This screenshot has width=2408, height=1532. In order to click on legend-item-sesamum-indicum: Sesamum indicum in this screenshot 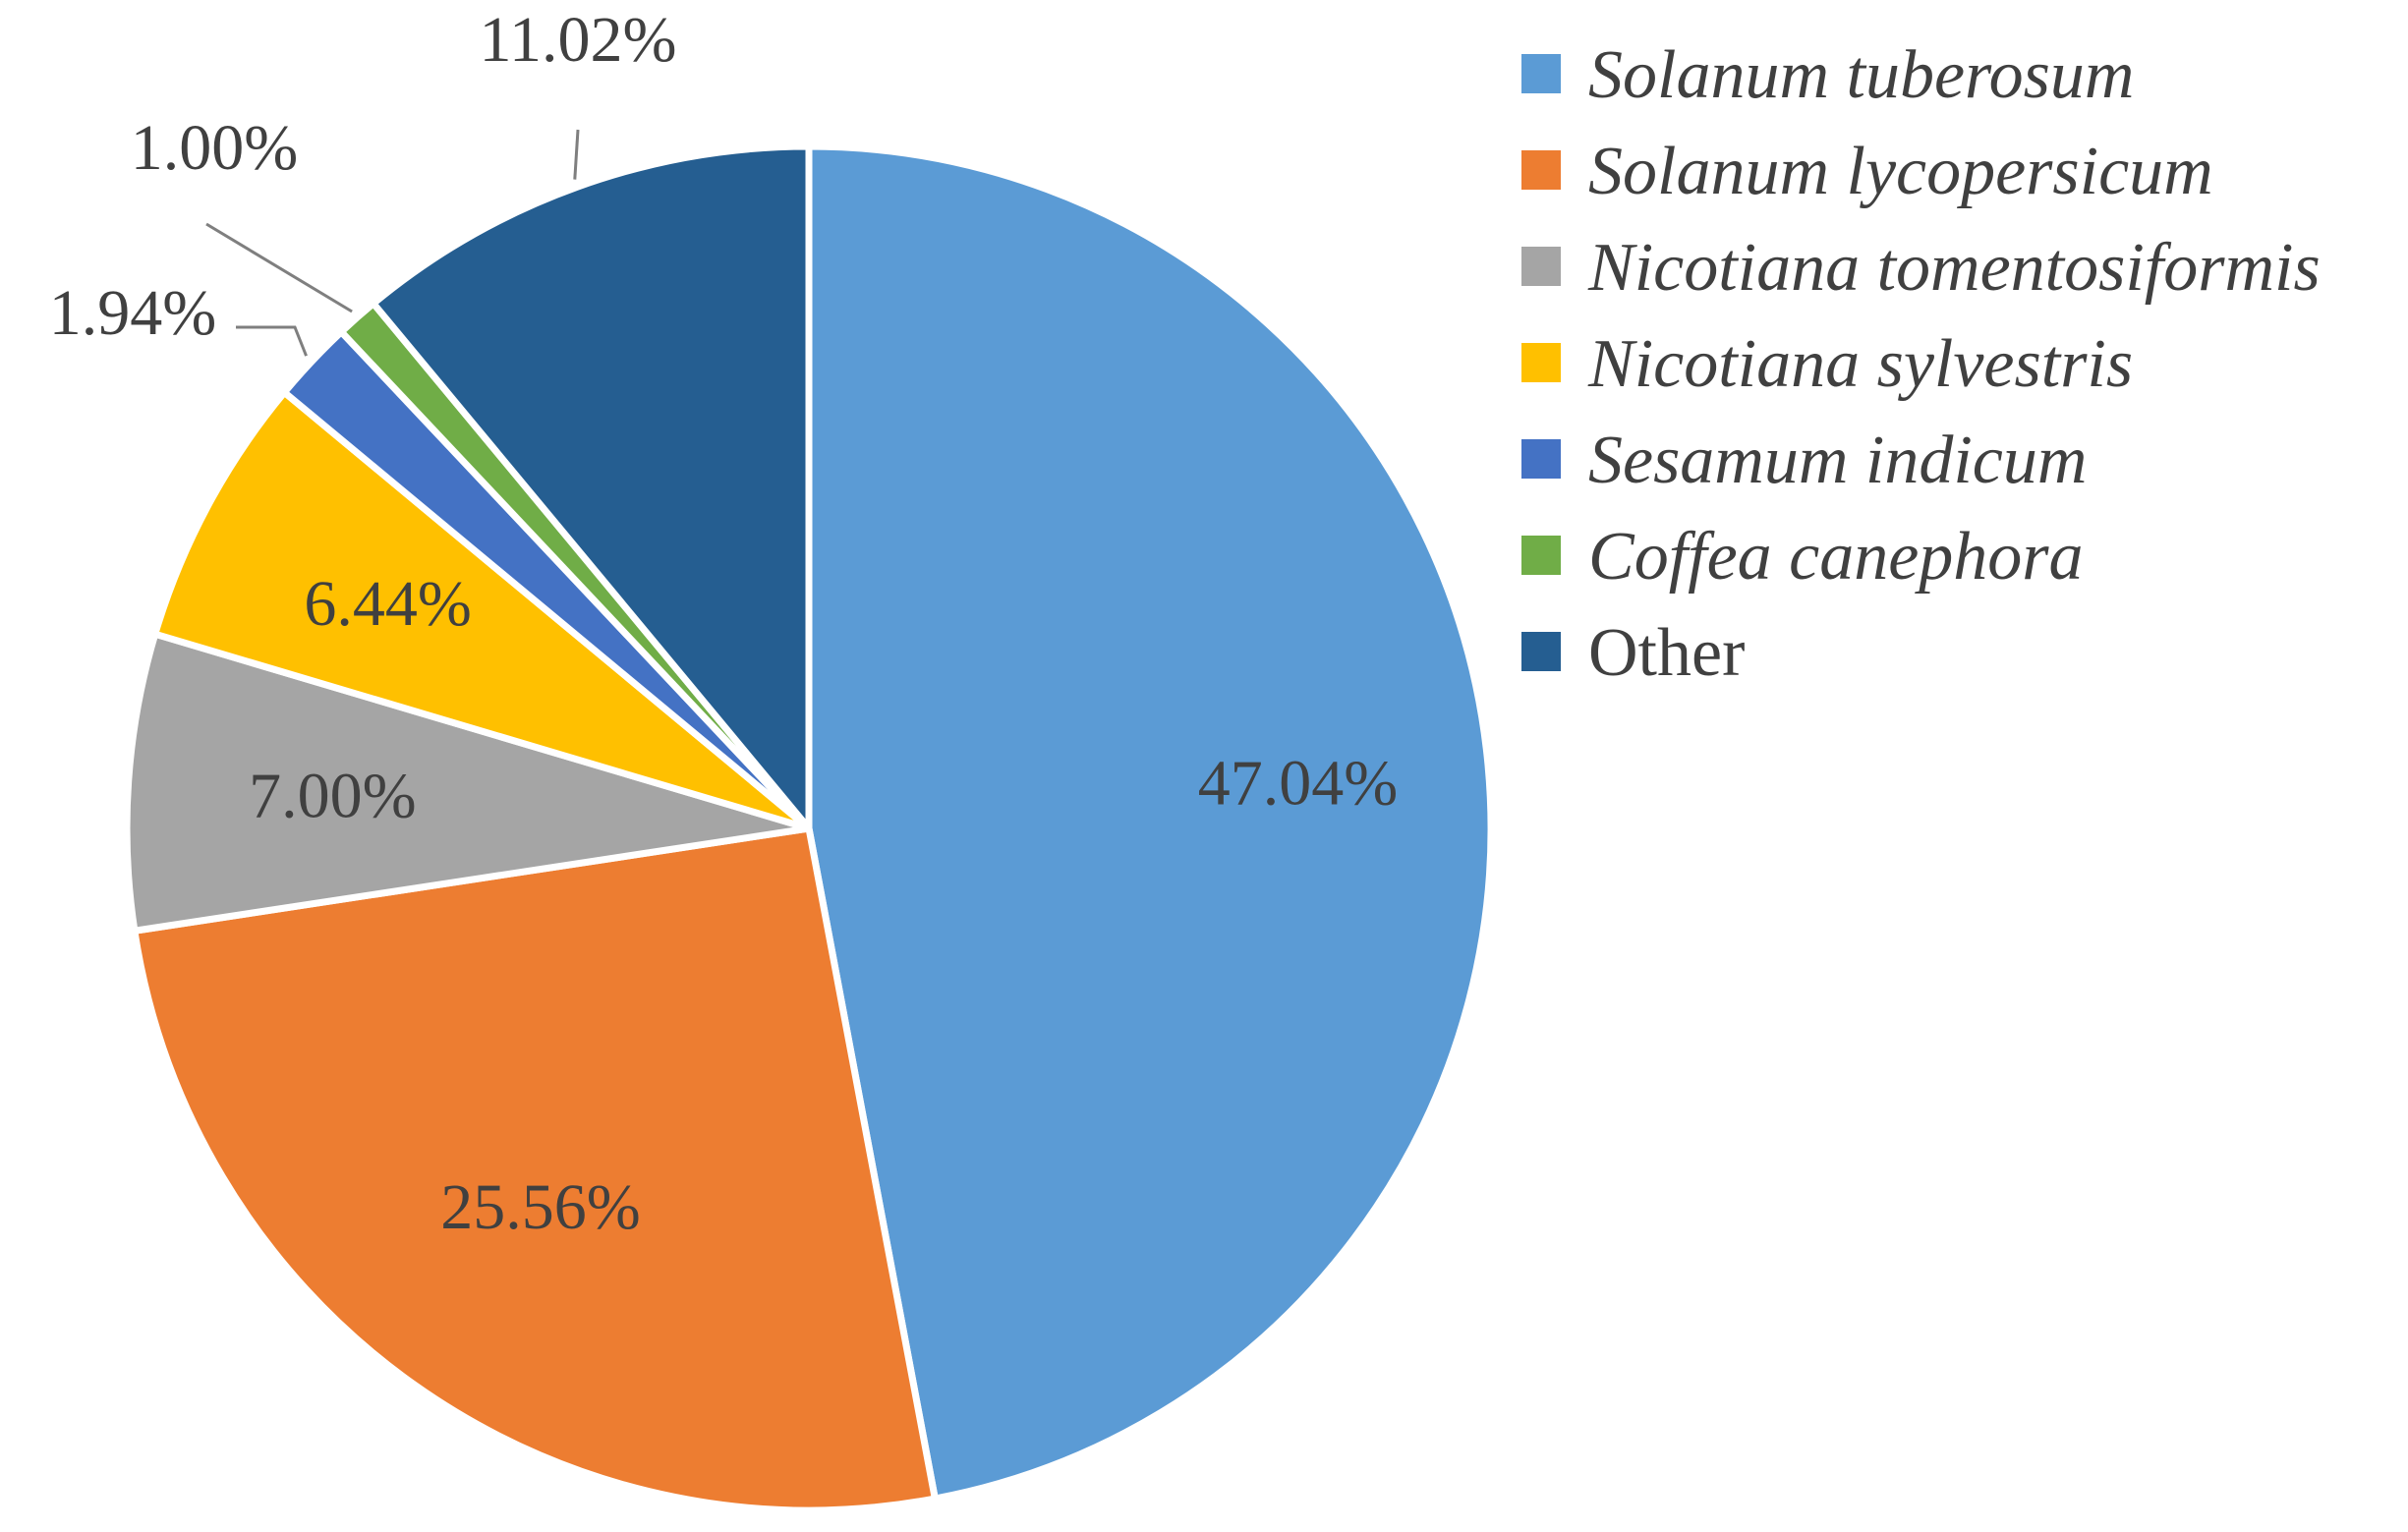, I will do `click(1804, 461)`.